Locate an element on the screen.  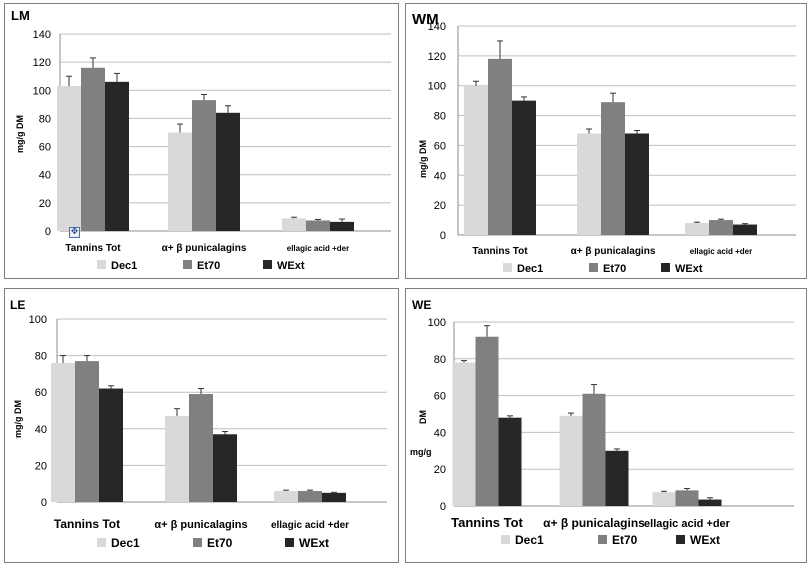
chart-title: LE is located at coordinates (17, 305).